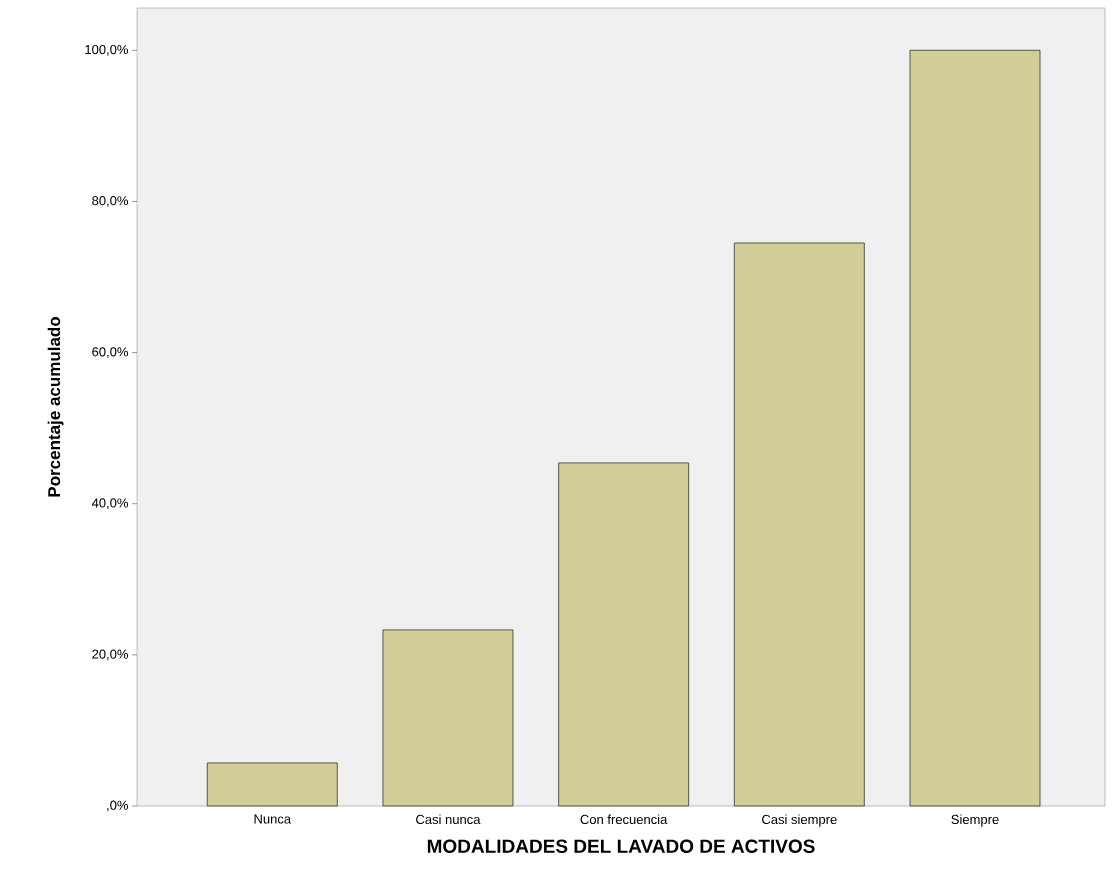 The image size is (1113, 888). Describe the element at coordinates (110, 201) in the screenshot. I see `y-tick-label: 80,0%` at that location.